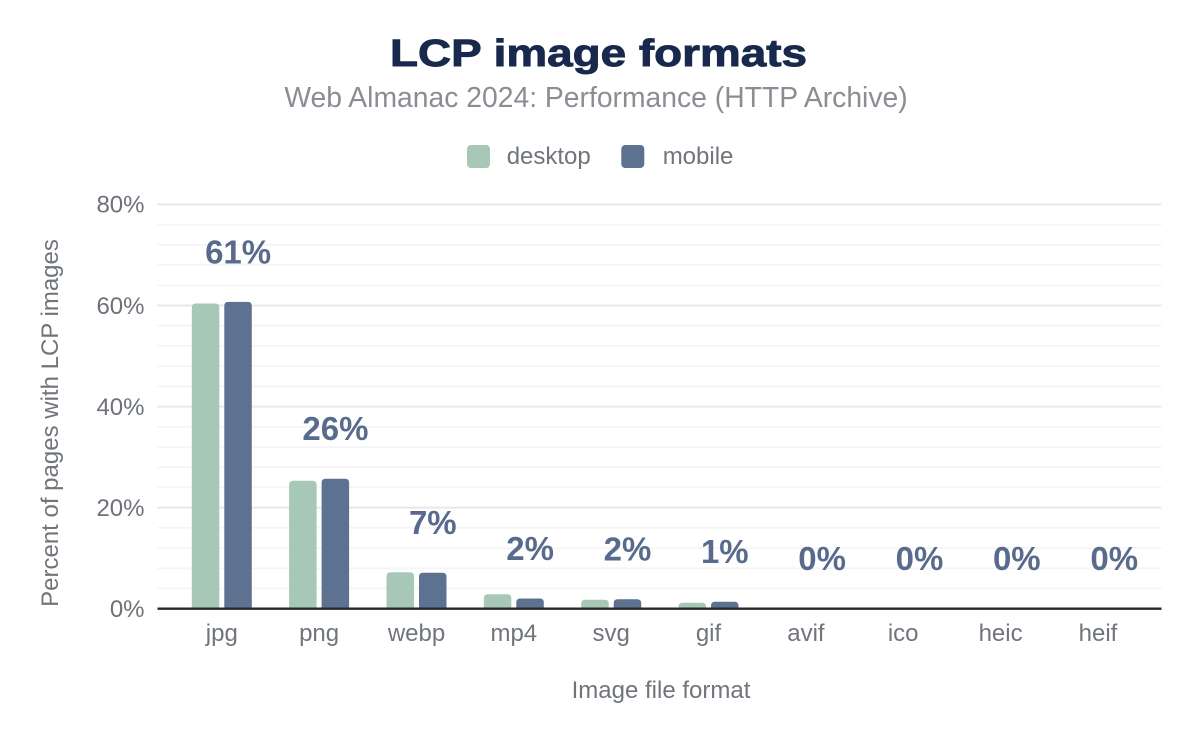 The image size is (1200, 742). I want to click on svg-text: Image file format, so click(661, 690).